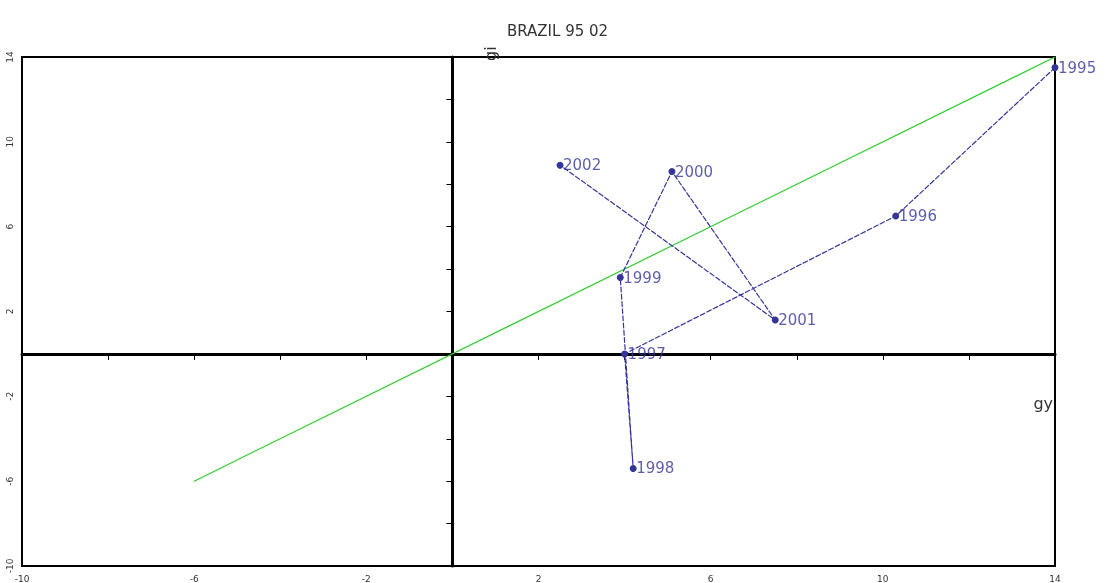 This screenshot has height=583, width=1115. I want to click on x-tick-label: -10, so click(22, 578).